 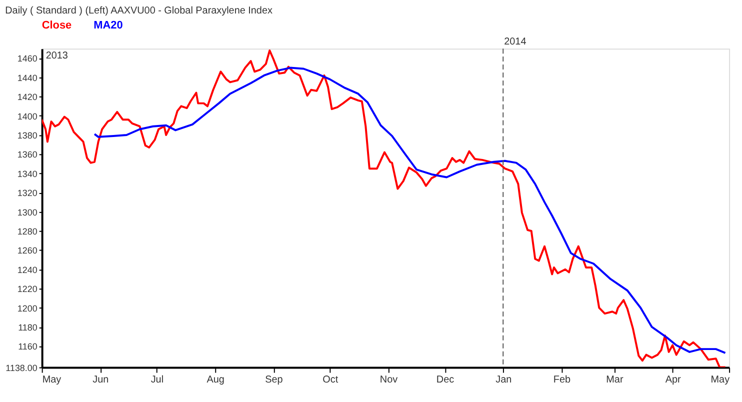 I want to click on y-tick-label: 1160, so click(x=28, y=347).